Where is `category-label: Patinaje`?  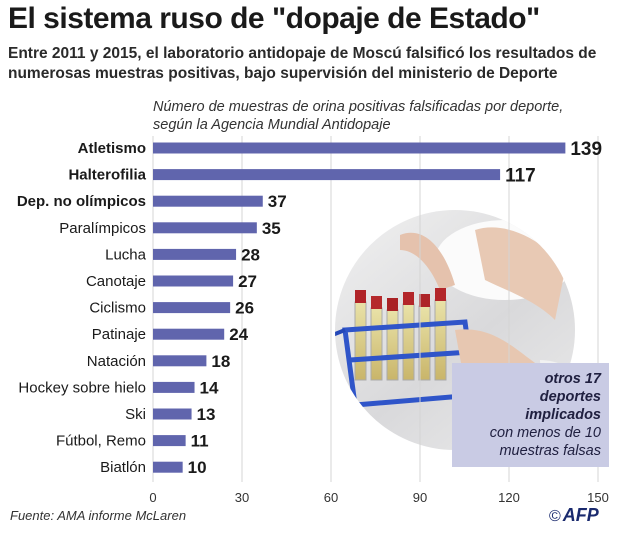 category-label: Patinaje is located at coordinates (119, 334).